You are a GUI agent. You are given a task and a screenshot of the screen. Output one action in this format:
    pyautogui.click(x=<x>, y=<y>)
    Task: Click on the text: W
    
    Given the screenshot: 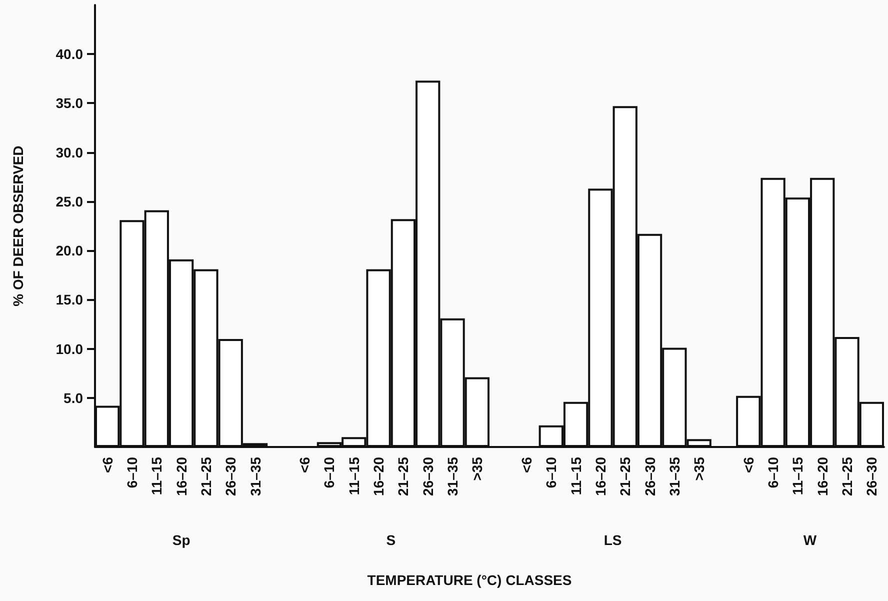 What is the action you would take?
    pyautogui.click(x=810, y=540)
    